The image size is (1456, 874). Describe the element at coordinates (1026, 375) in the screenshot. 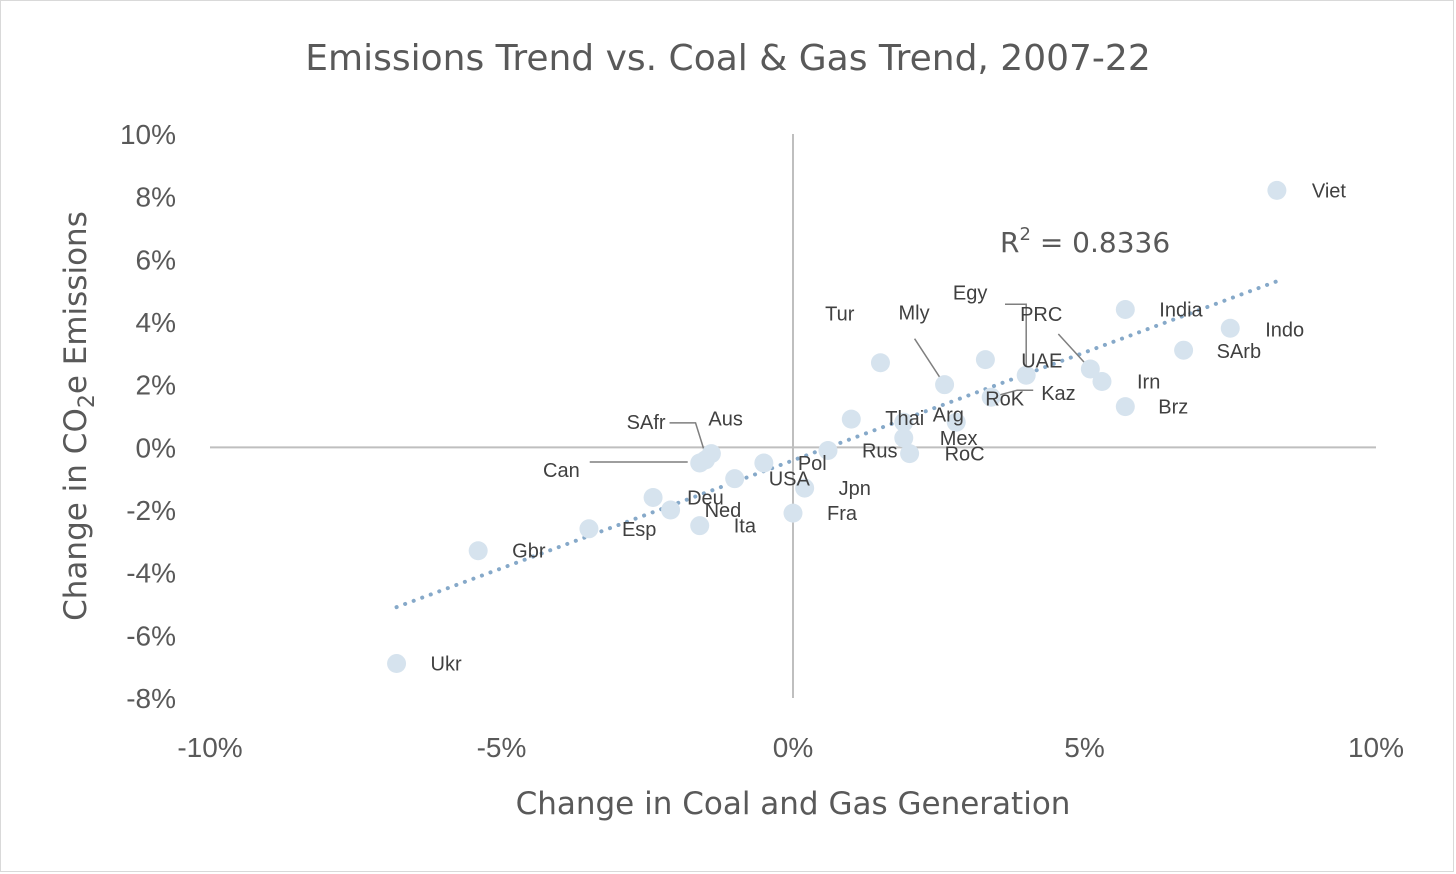

I see `point-uae` at that location.